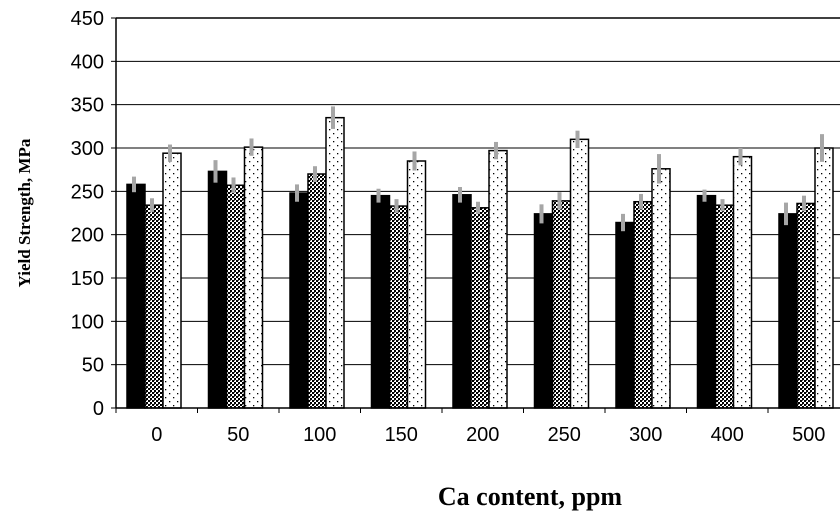 The width and height of the screenshot is (840, 523). What do you see at coordinates (319, 435) in the screenshot?
I see `x-tick-label: 100` at bounding box center [319, 435].